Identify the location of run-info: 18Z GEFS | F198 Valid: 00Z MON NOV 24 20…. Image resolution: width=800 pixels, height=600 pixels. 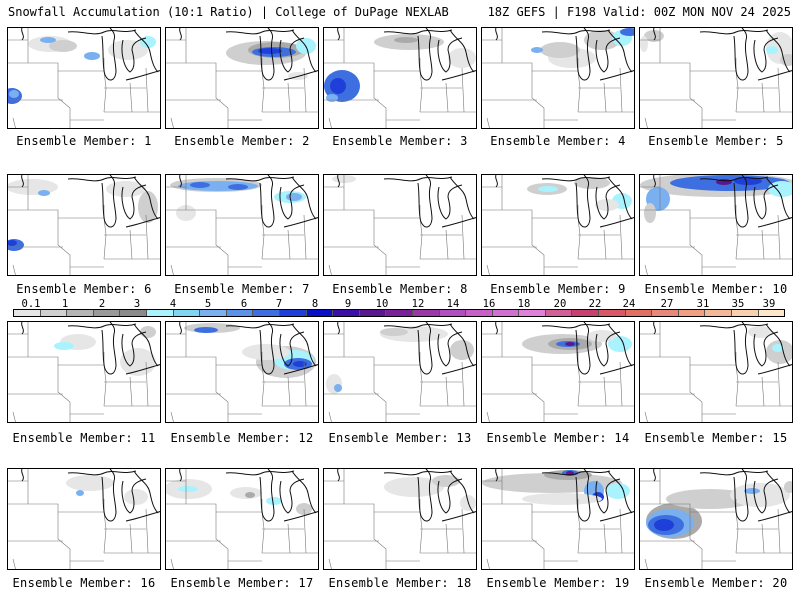
(639, 12).